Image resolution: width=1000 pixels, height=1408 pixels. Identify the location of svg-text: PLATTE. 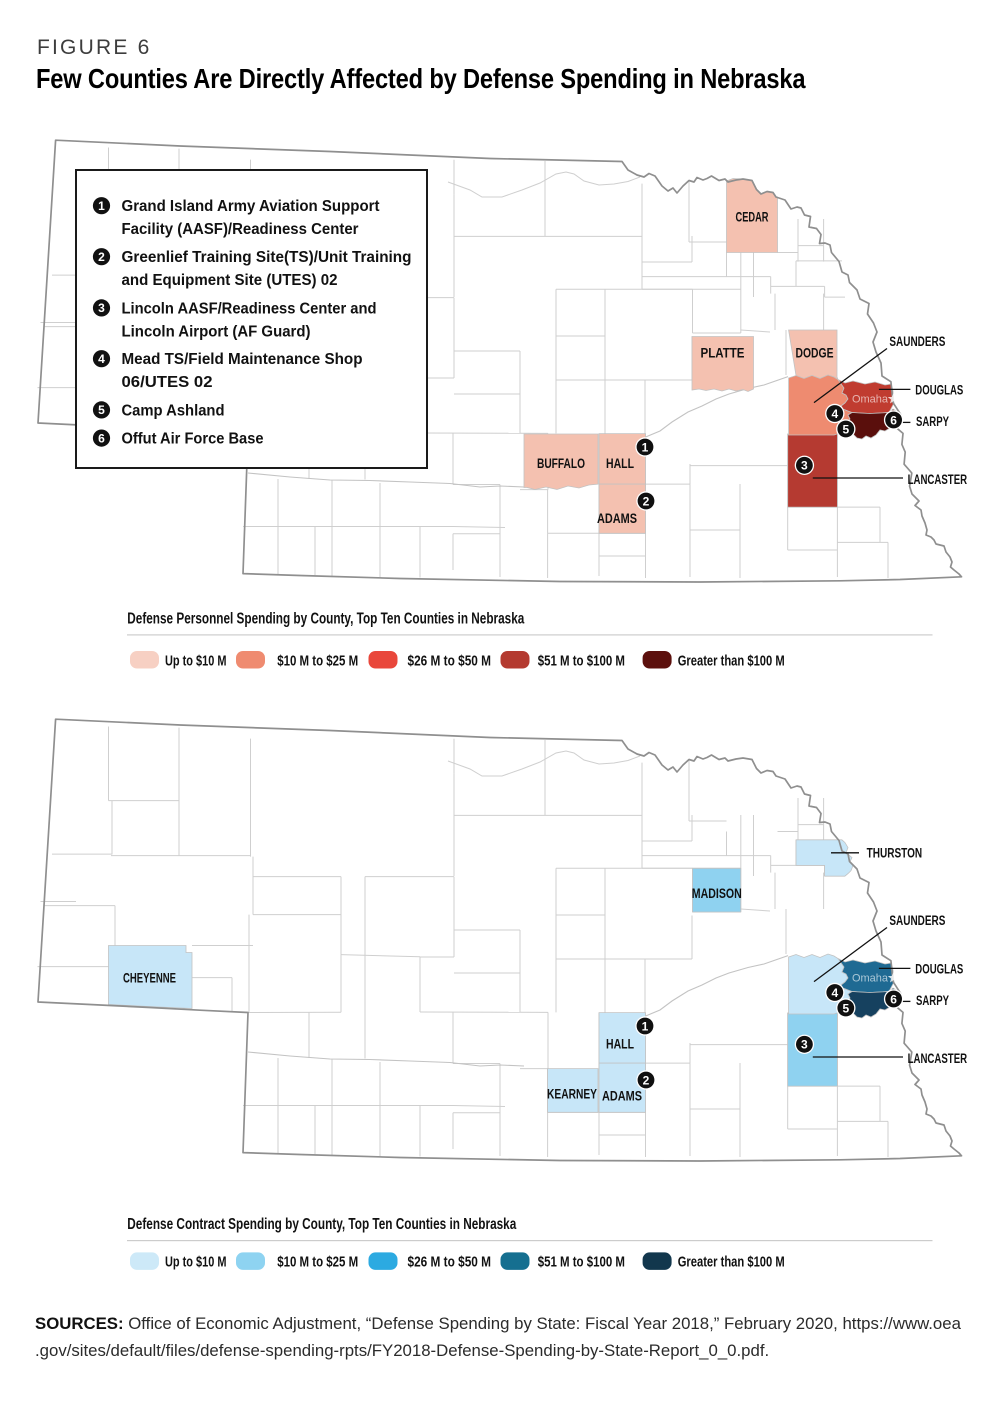
(723, 353).